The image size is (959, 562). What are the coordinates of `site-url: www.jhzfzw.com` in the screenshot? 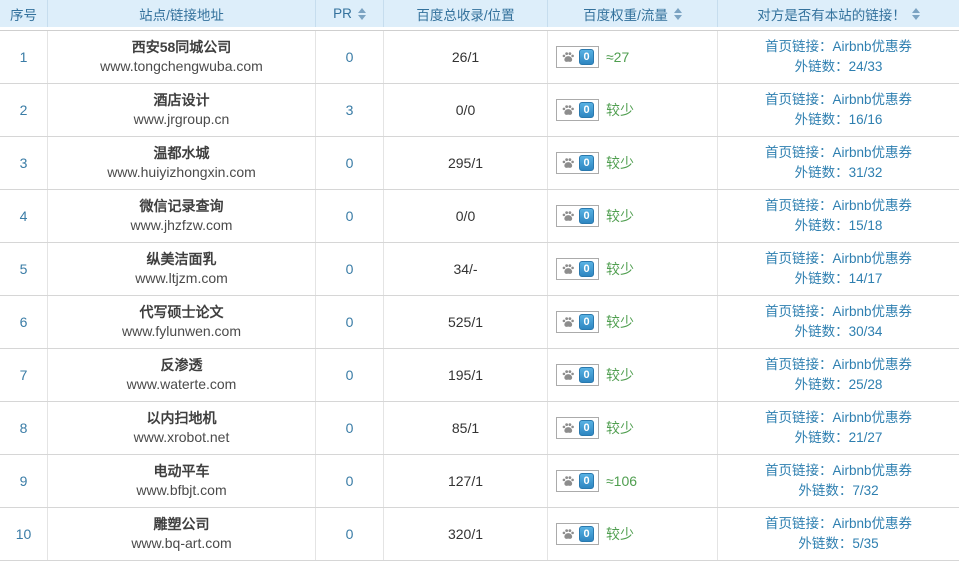 It's located at (181, 225).